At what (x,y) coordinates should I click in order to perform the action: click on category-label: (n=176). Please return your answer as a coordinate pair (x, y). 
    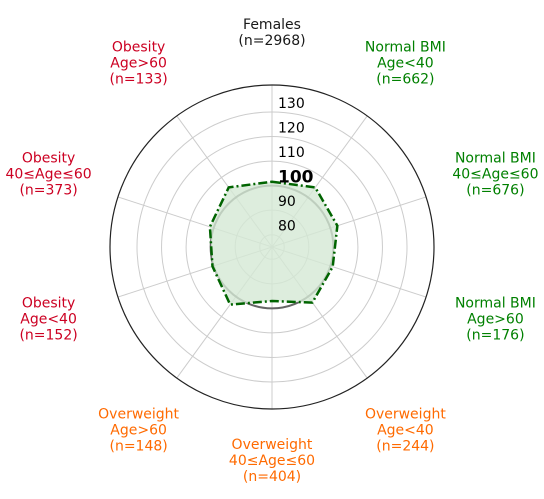
    Looking at the image, I should click on (495, 336).